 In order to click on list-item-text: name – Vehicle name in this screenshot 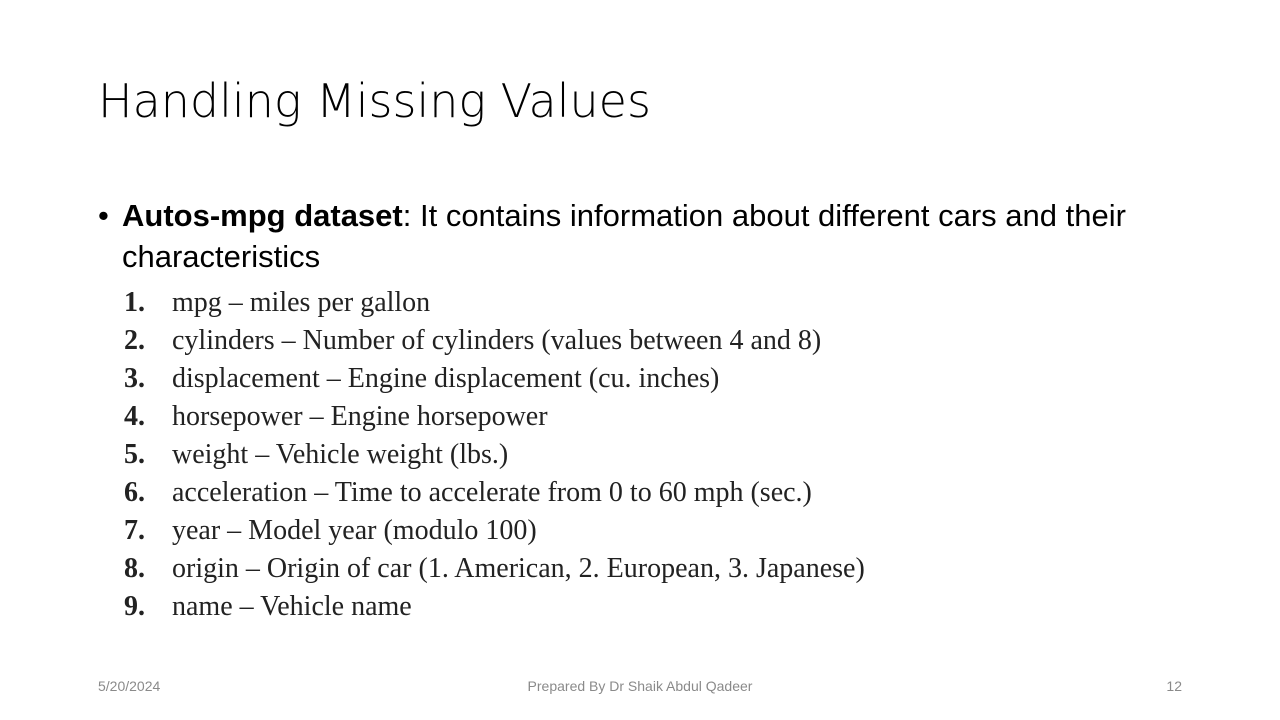, I will do `click(292, 606)`.